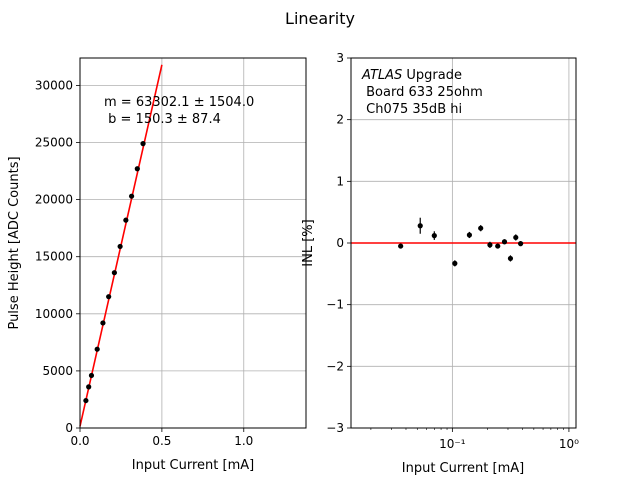  What do you see at coordinates (54, 143) in the screenshot?
I see `left-y-tick-label: 25000` at bounding box center [54, 143].